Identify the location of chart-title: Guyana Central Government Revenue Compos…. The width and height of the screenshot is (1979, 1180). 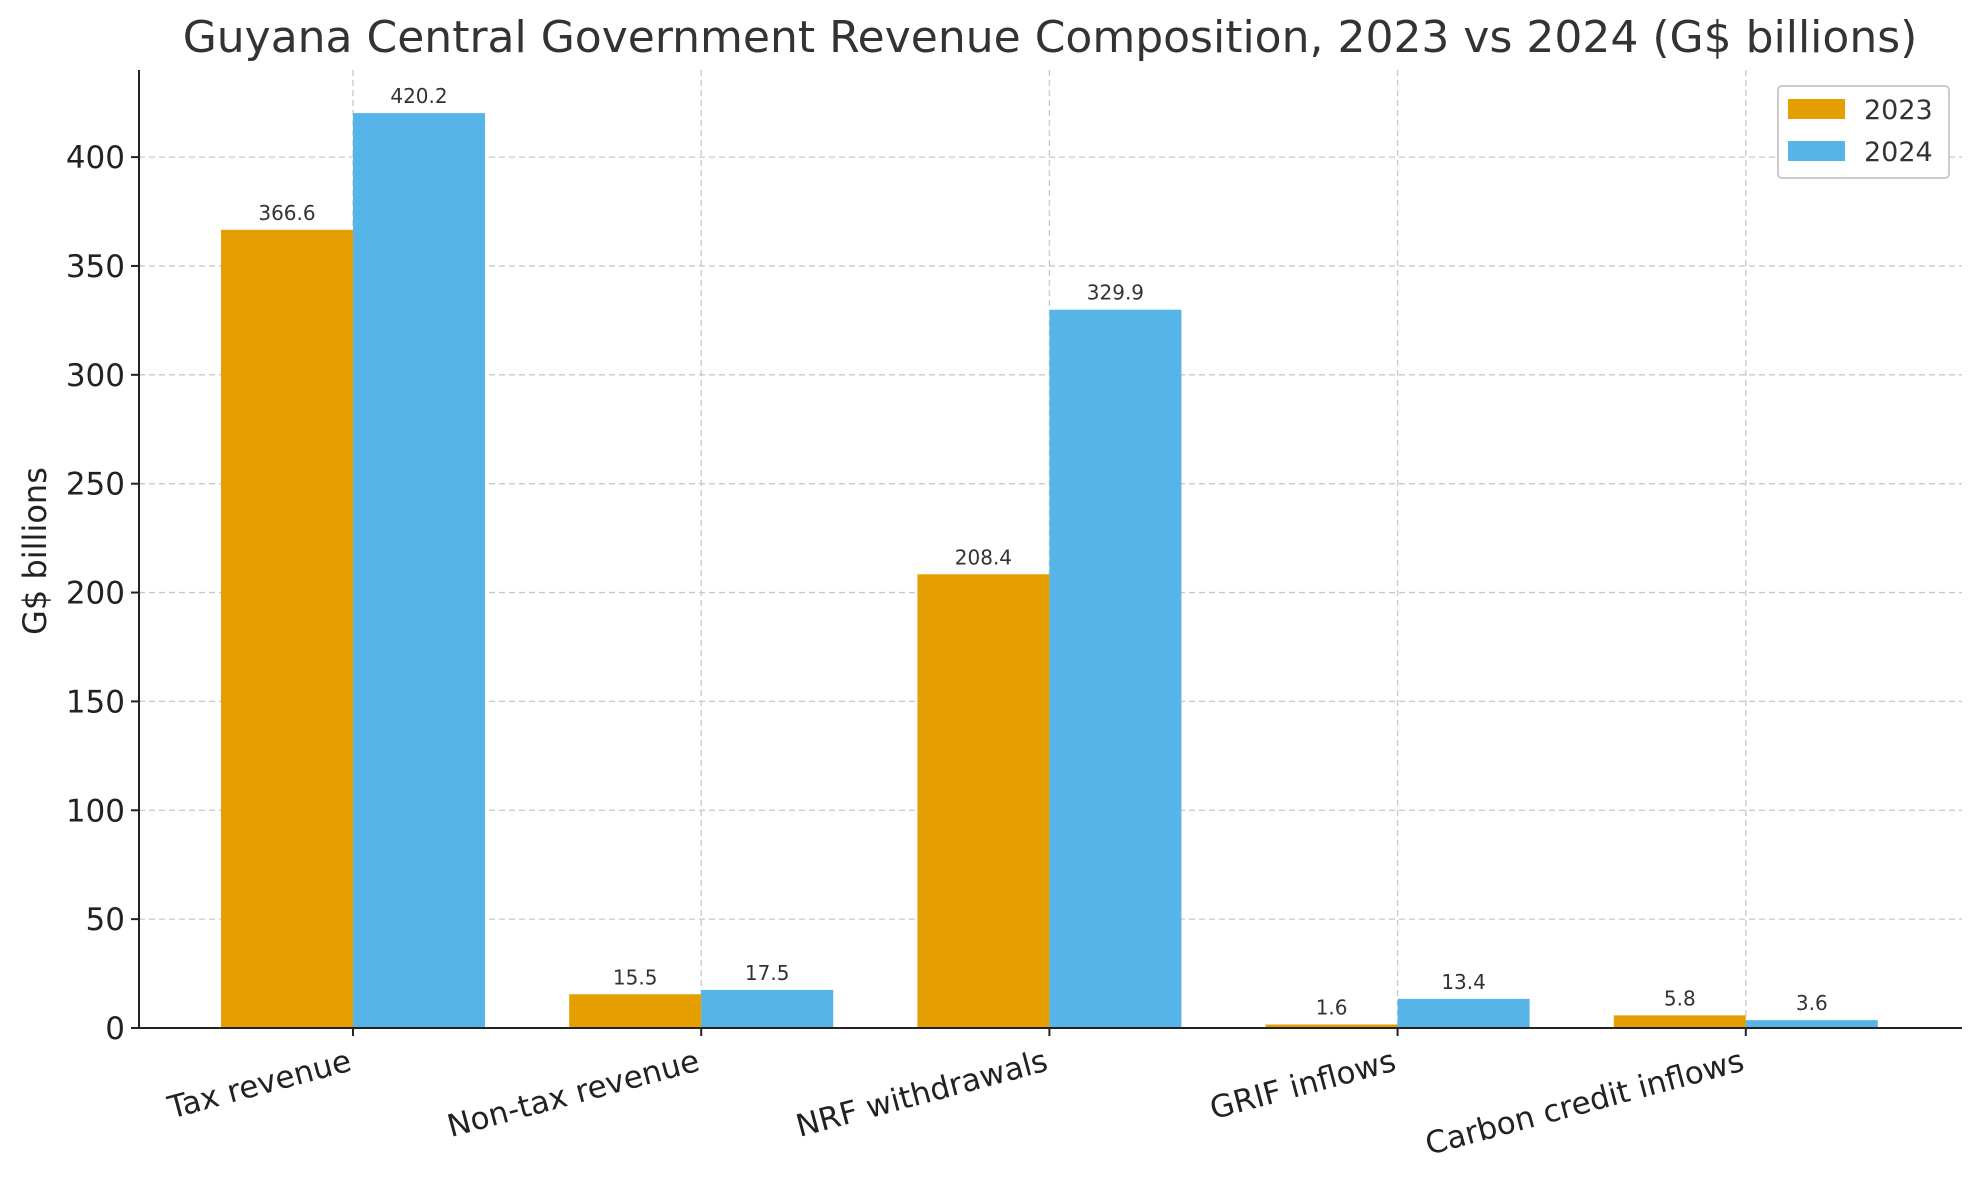
(1050, 37).